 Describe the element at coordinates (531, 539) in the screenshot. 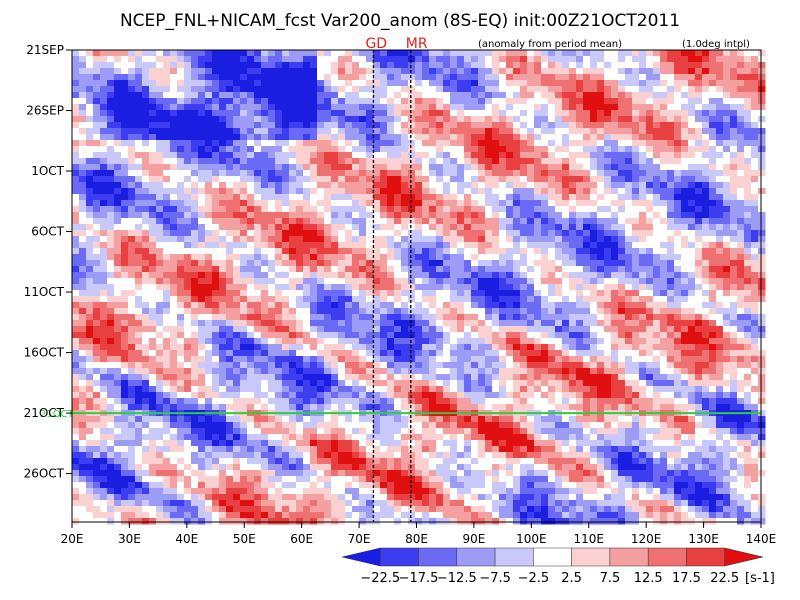

I see `x-tick-label: 100E` at that location.